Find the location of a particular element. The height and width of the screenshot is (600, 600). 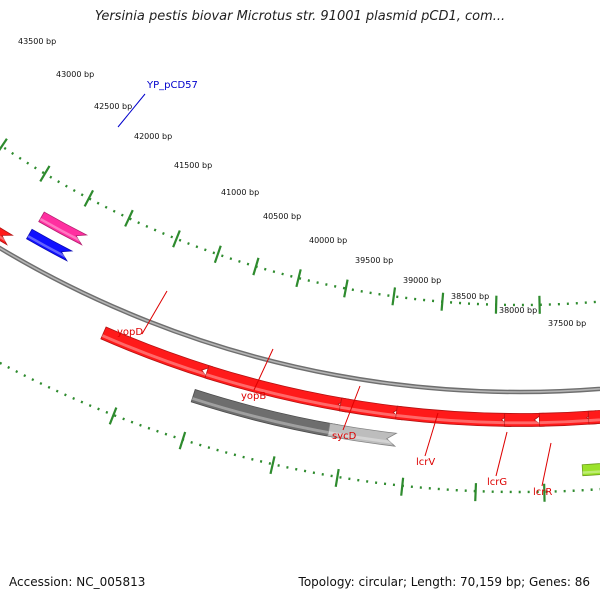

accession-text: Accession: NC_005813 is located at coordinates (77, 582).